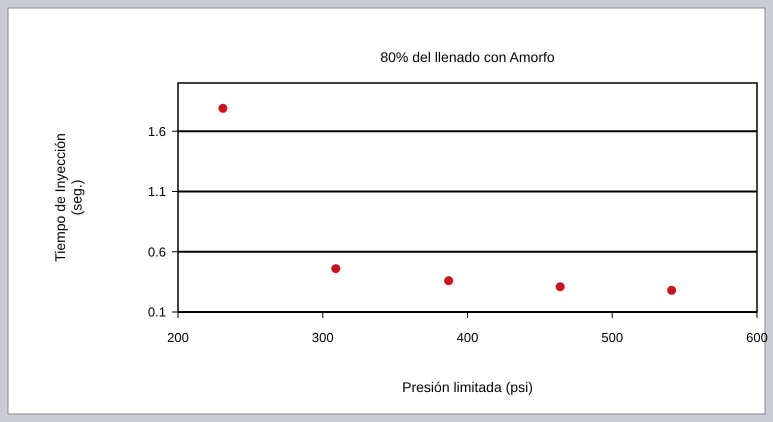 This screenshot has width=773, height=422. I want to click on x-tick-label: 300, so click(323, 337).